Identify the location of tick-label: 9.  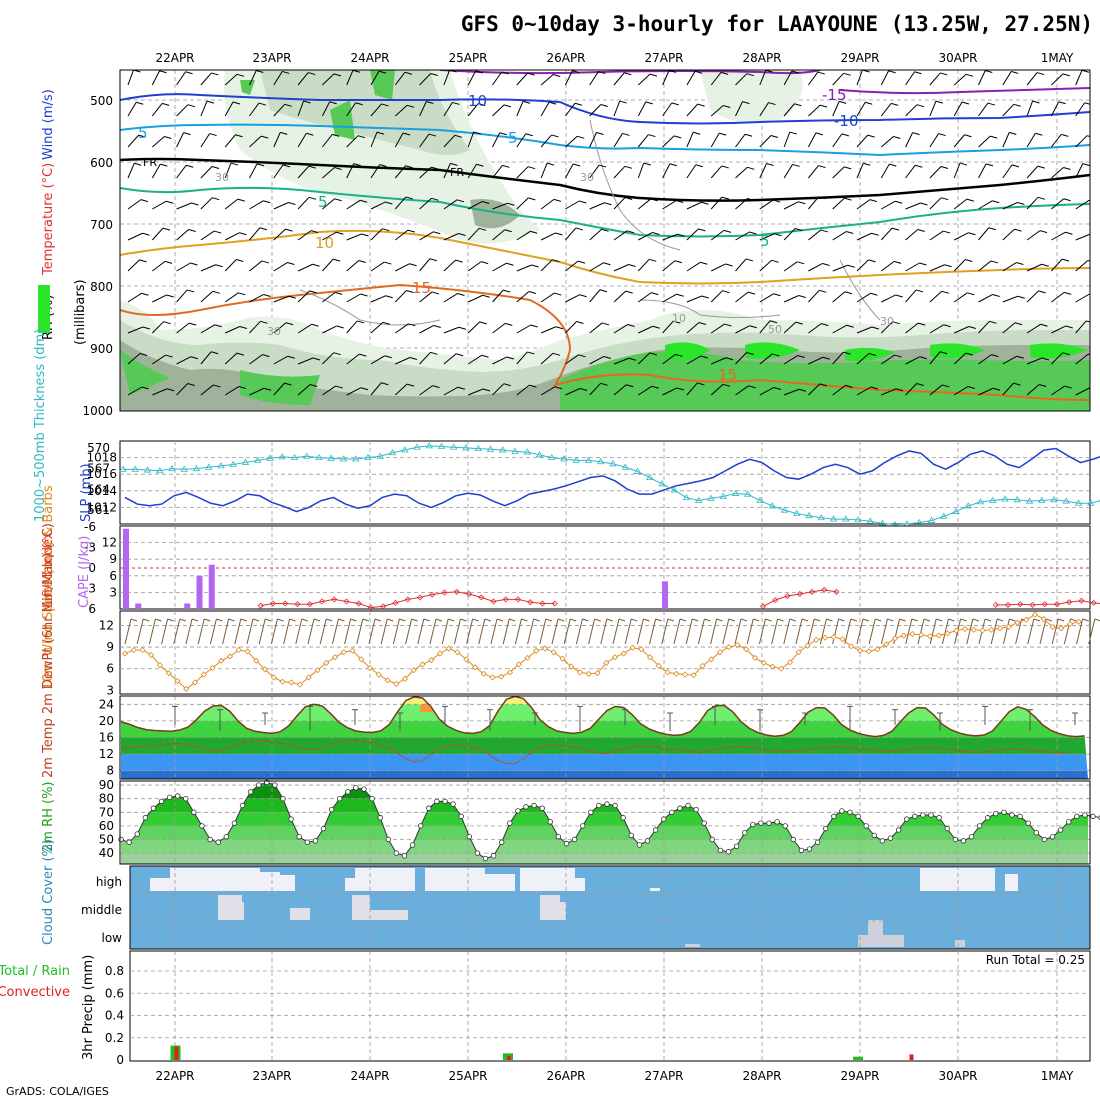
(110, 647).